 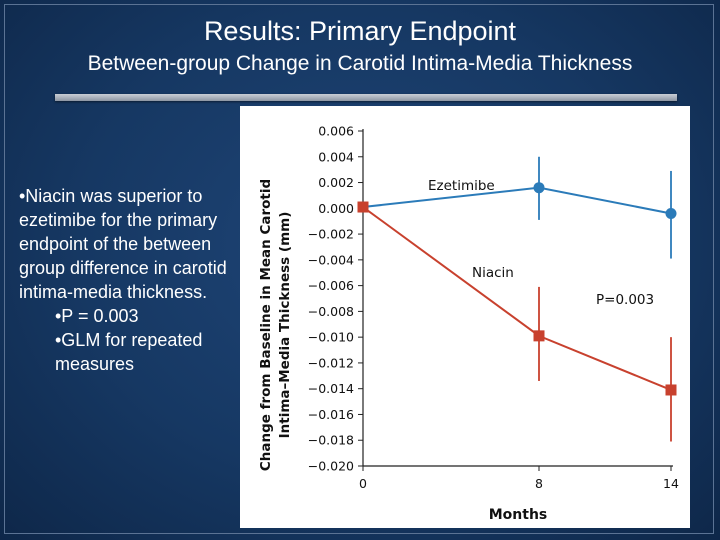 What do you see at coordinates (331, 414) in the screenshot?
I see `y-tick-label: −0.016` at bounding box center [331, 414].